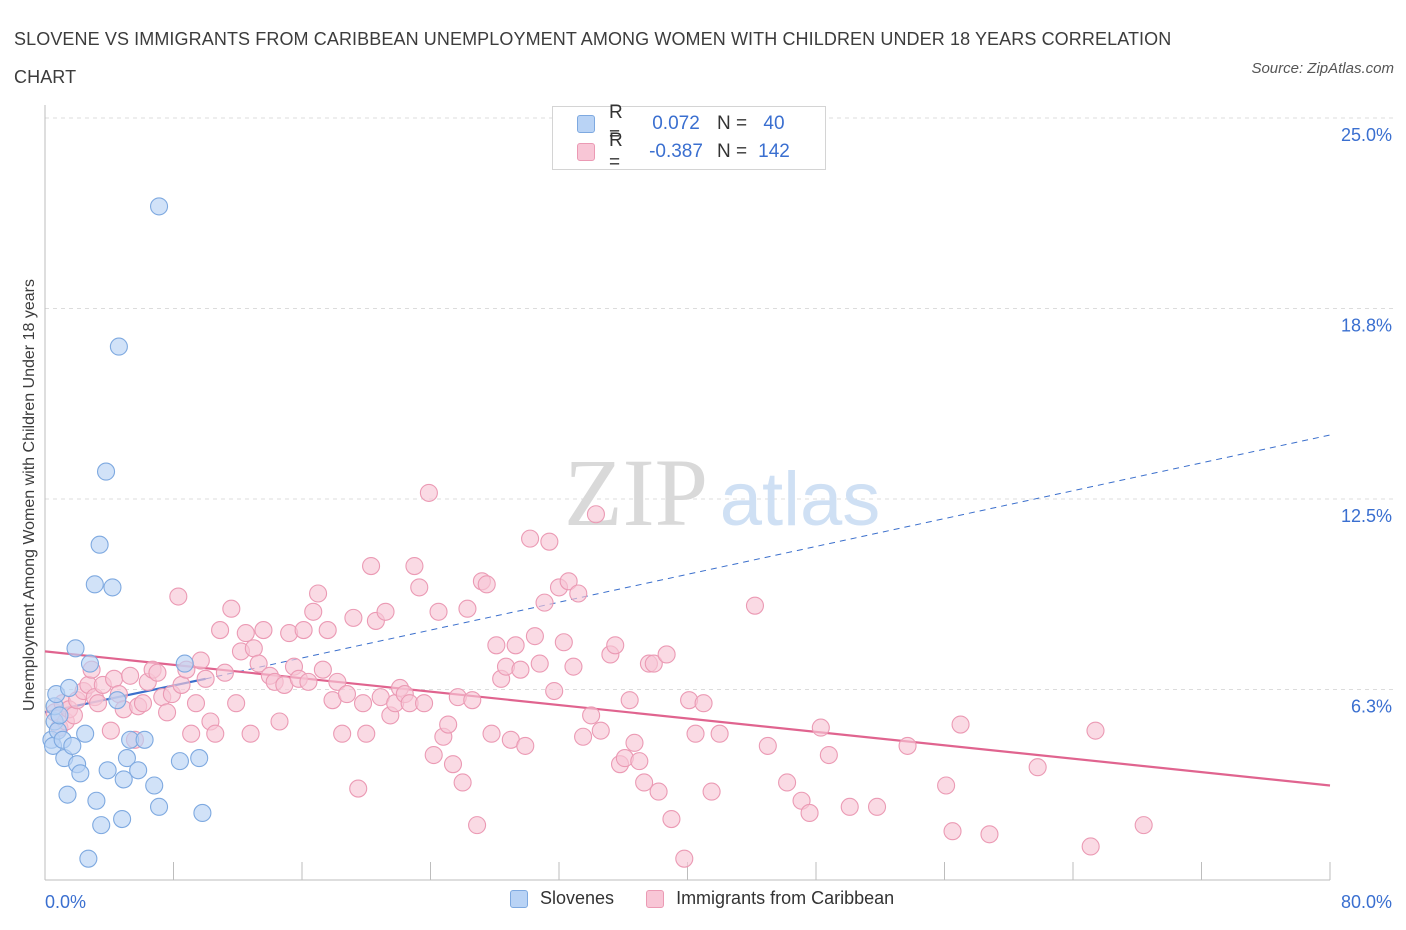 The height and width of the screenshot is (930, 1406). What do you see at coordinates (785, 898) in the screenshot?
I see `caribbean-legend-label: Immigrants from Caribbean` at bounding box center [785, 898].